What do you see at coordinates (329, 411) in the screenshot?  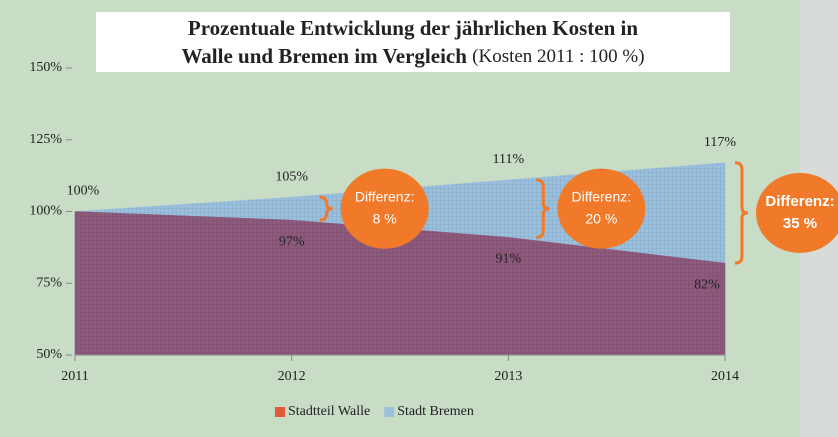 I see `legend-label: Stadtteil Walle` at bounding box center [329, 411].